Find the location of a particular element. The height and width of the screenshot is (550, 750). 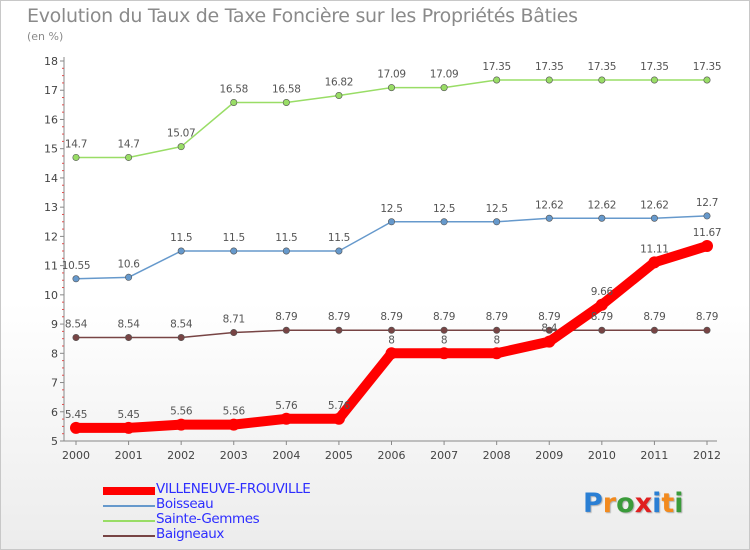

x-tick-label: 2009 is located at coordinates (549, 455).